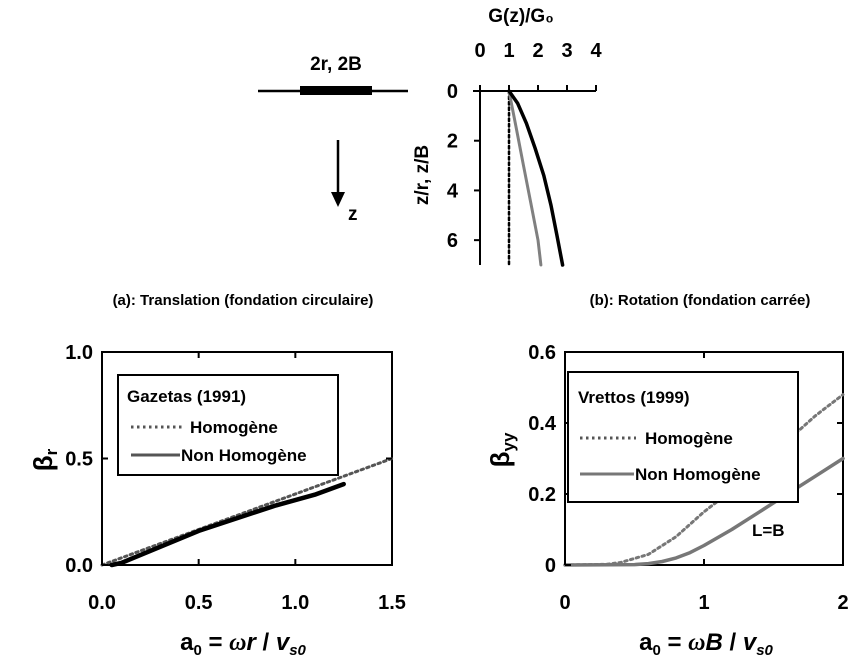 The image size is (855, 660). Describe the element at coordinates (525, 178) in the screenshot. I see `profile-series-solid-gray` at that location.